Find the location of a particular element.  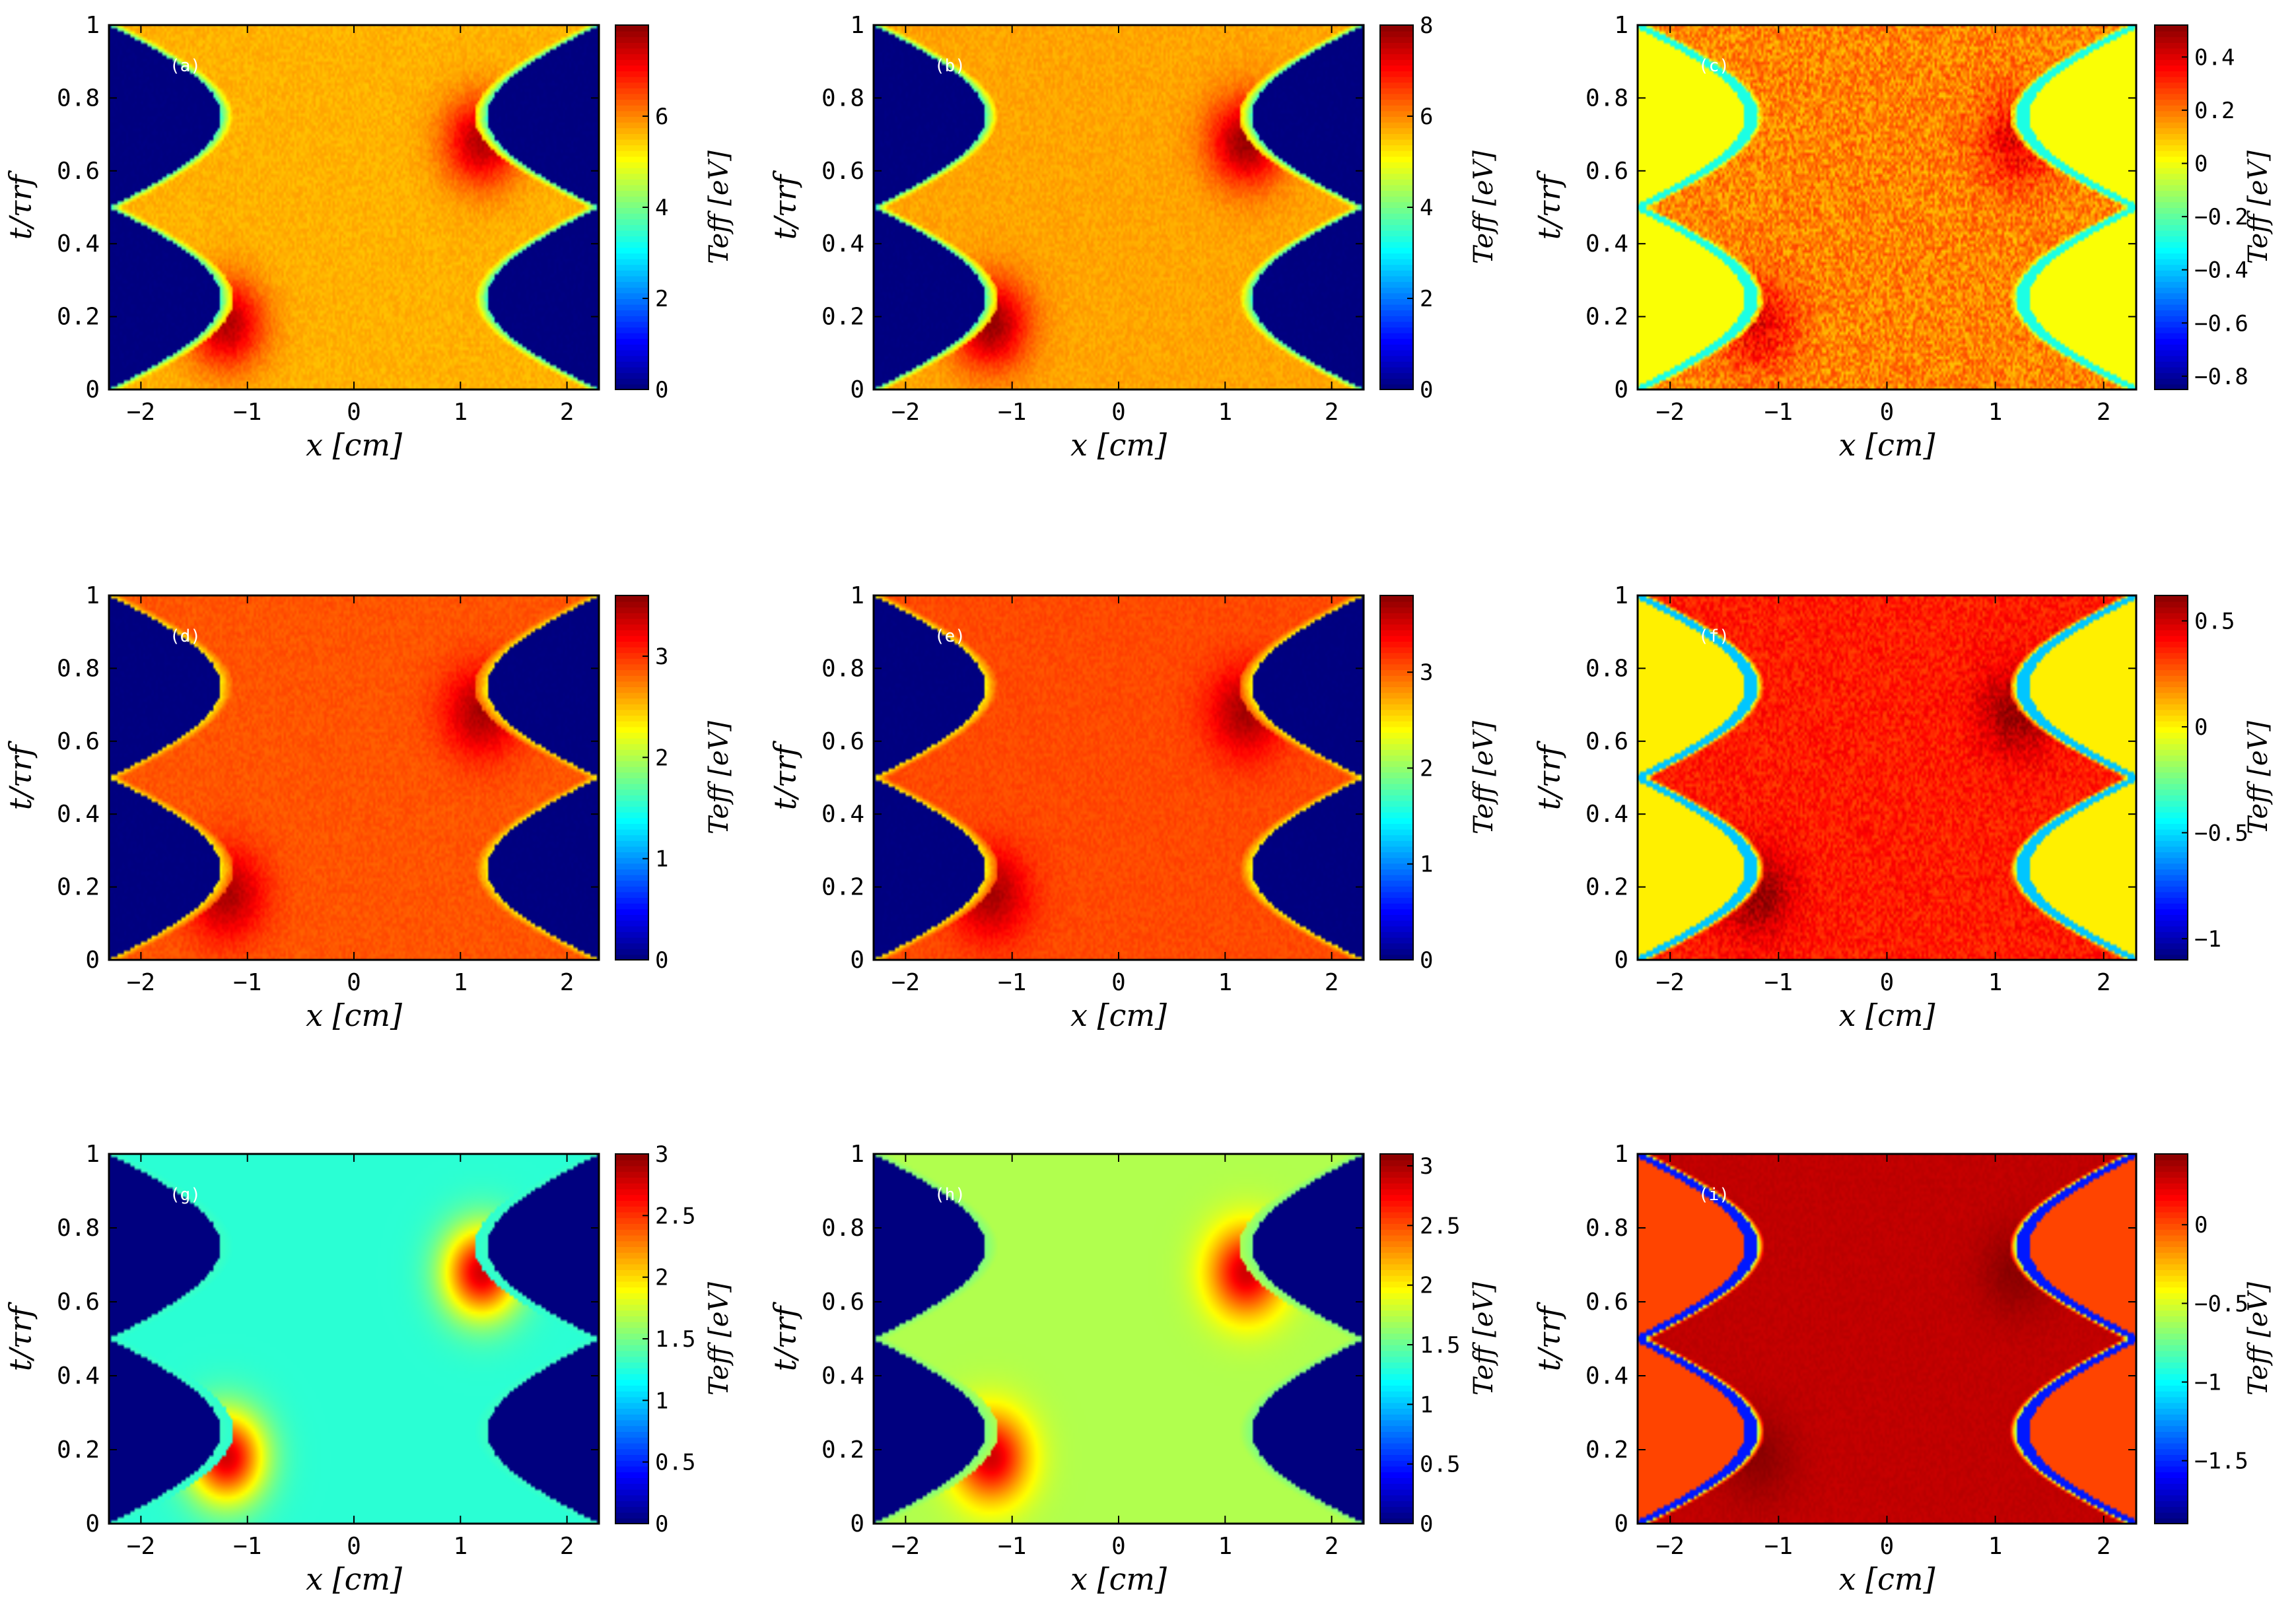

y-tick-label: 0.8 is located at coordinates (1606, 669).